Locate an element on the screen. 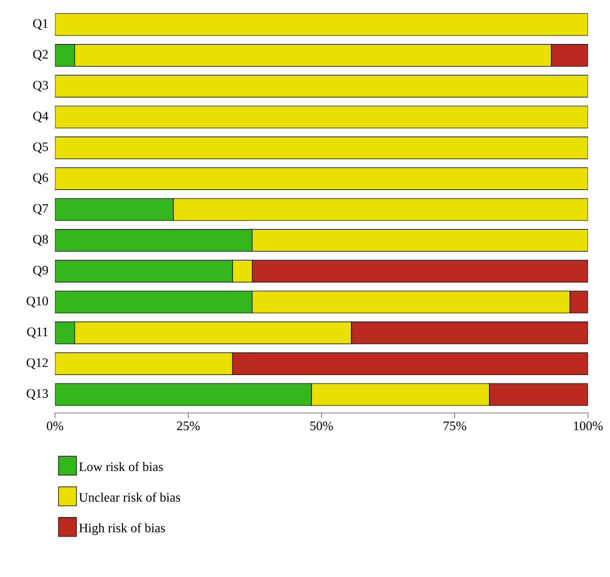 Image resolution: width=610 pixels, height=577 pixels. x-tick-label: 100% is located at coordinates (588, 426).